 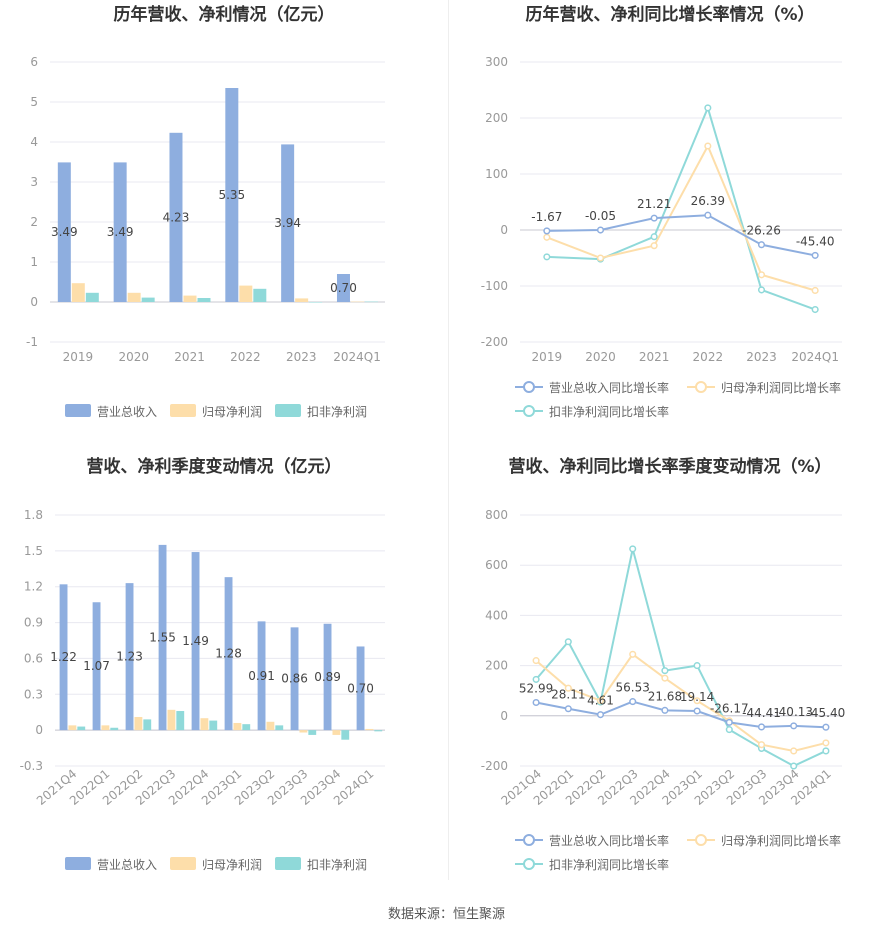 I want to click on y-tick-label: 200, so click(x=496, y=118).